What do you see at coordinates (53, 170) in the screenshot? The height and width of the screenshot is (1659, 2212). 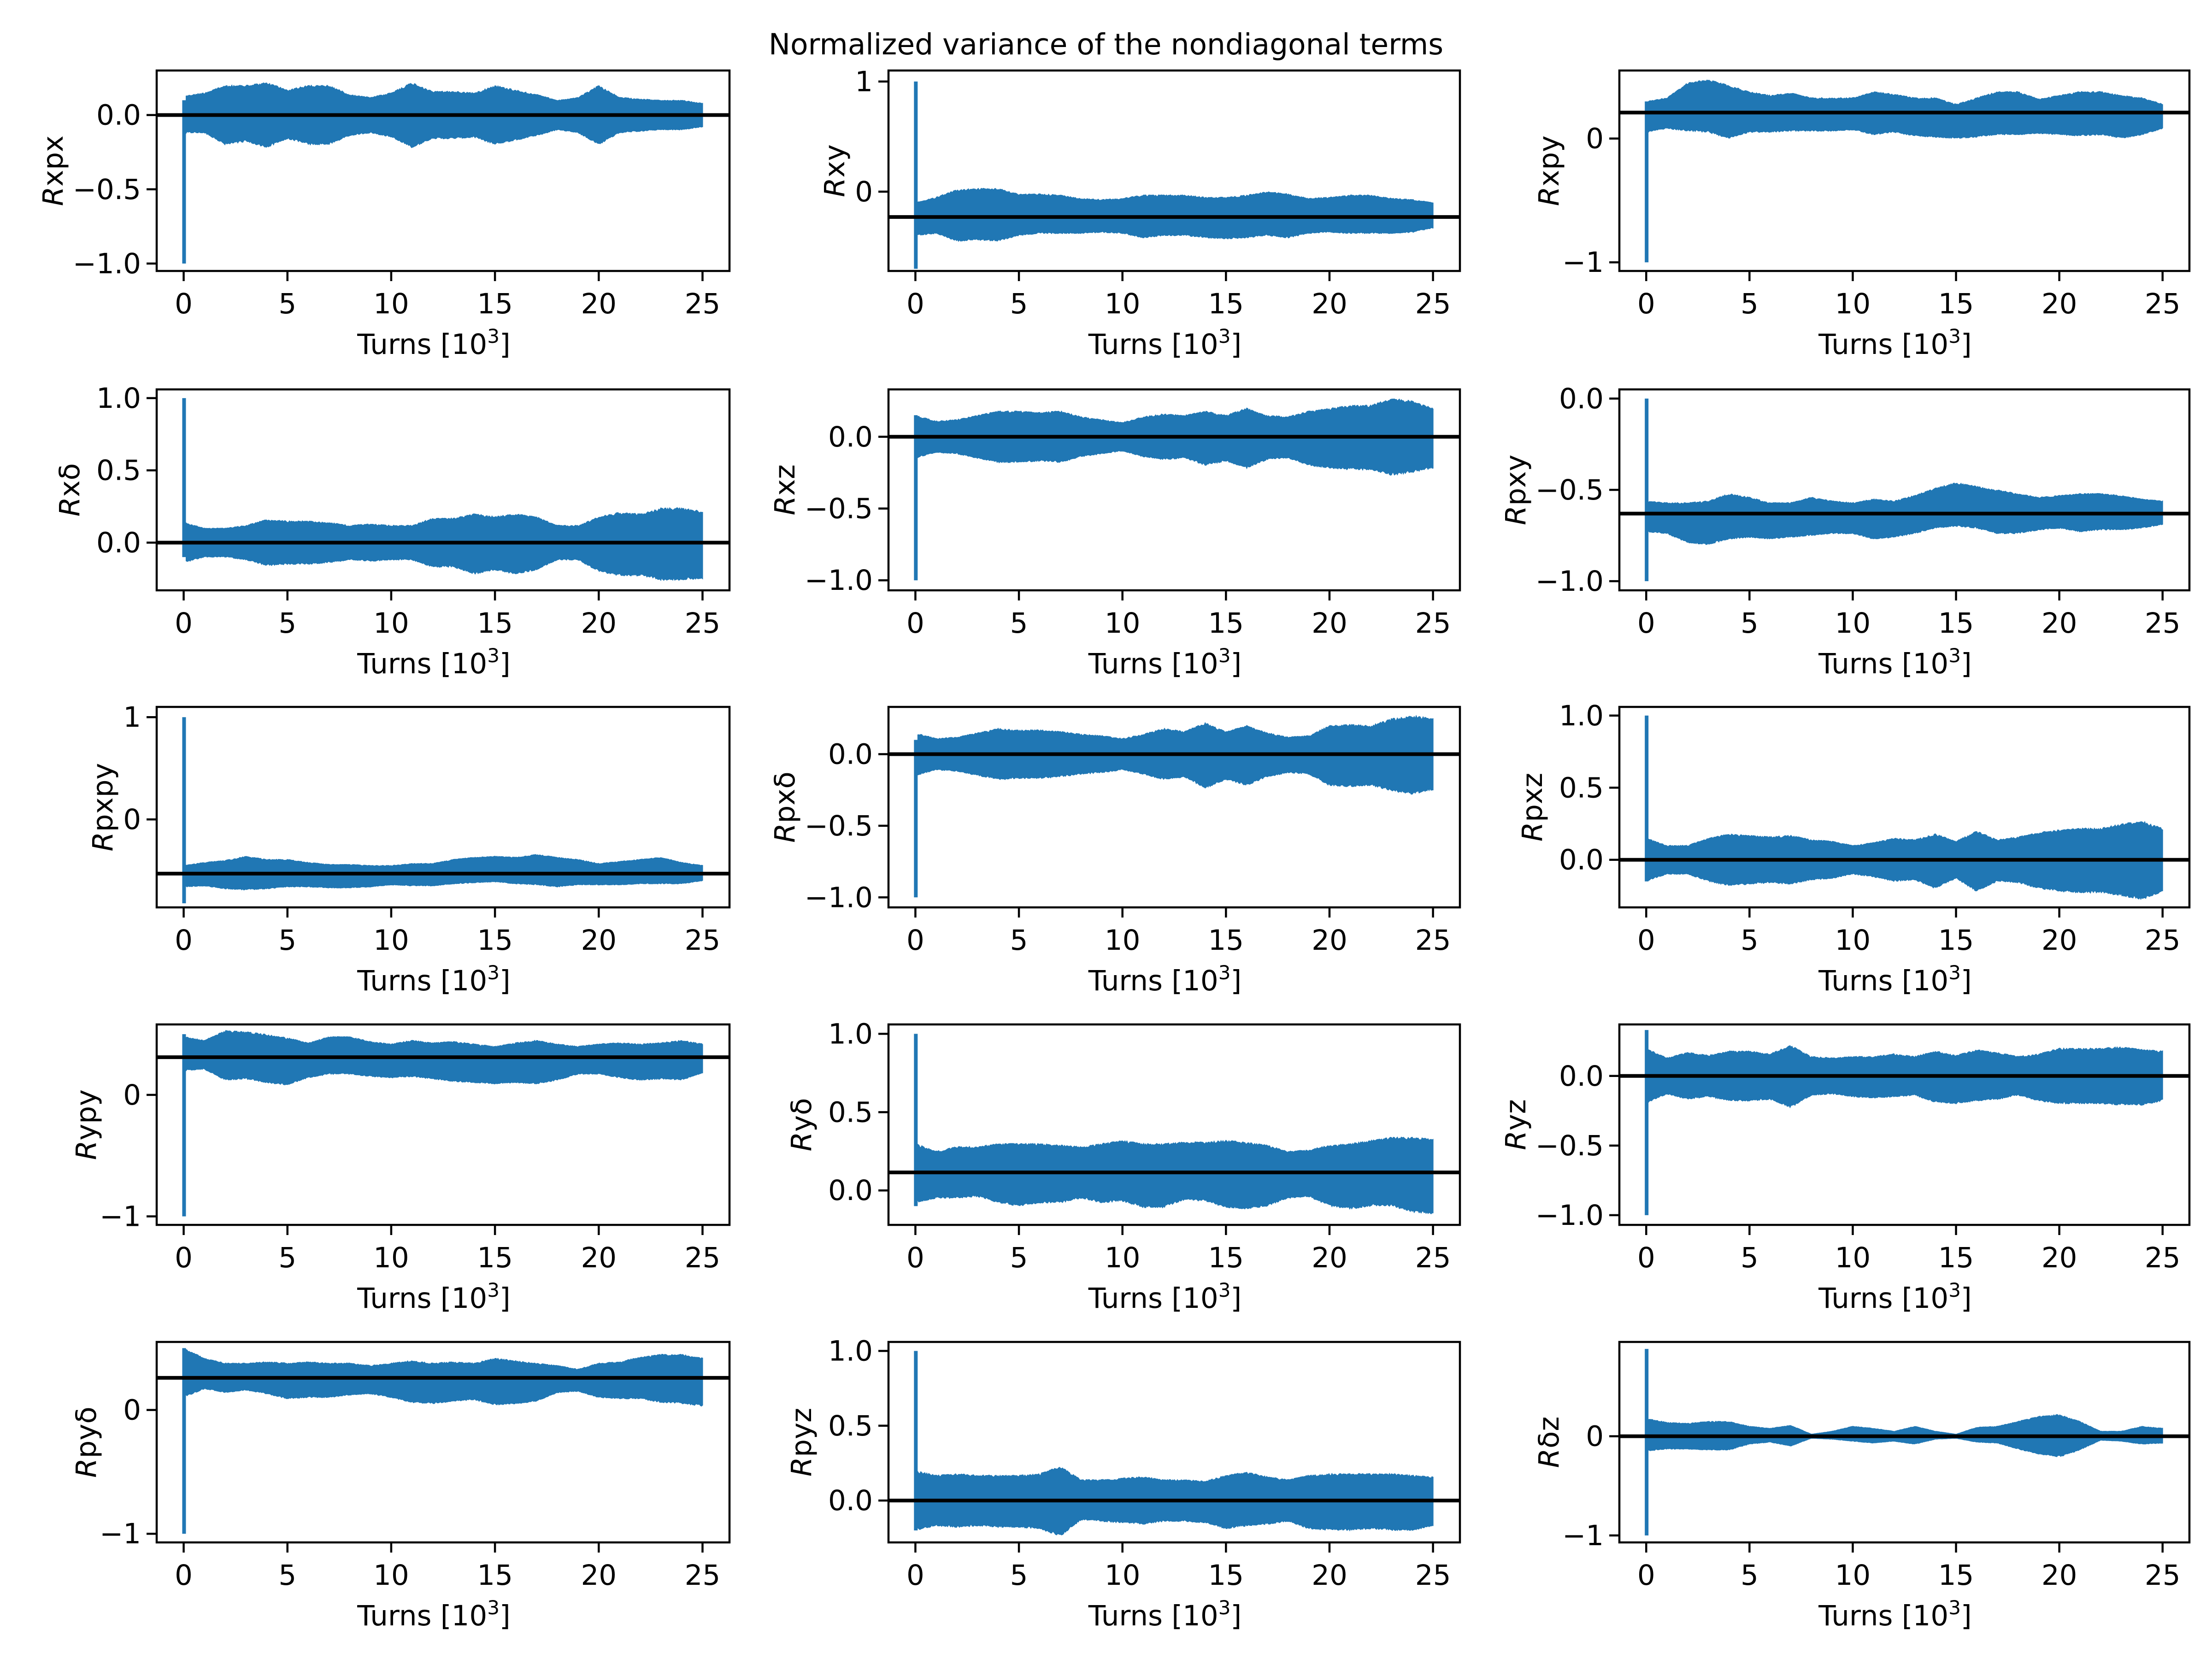 I see `y-axis-label: Rxpx` at bounding box center [53, 170].